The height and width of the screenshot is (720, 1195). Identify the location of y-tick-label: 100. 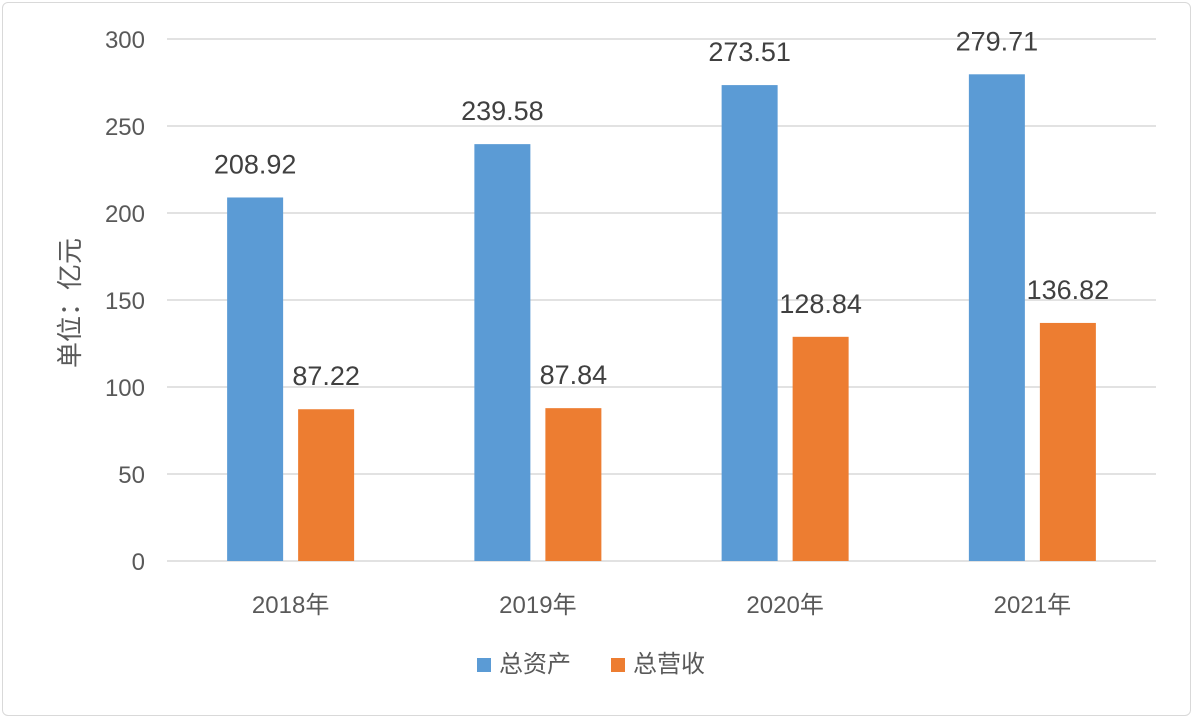
(125, 388).